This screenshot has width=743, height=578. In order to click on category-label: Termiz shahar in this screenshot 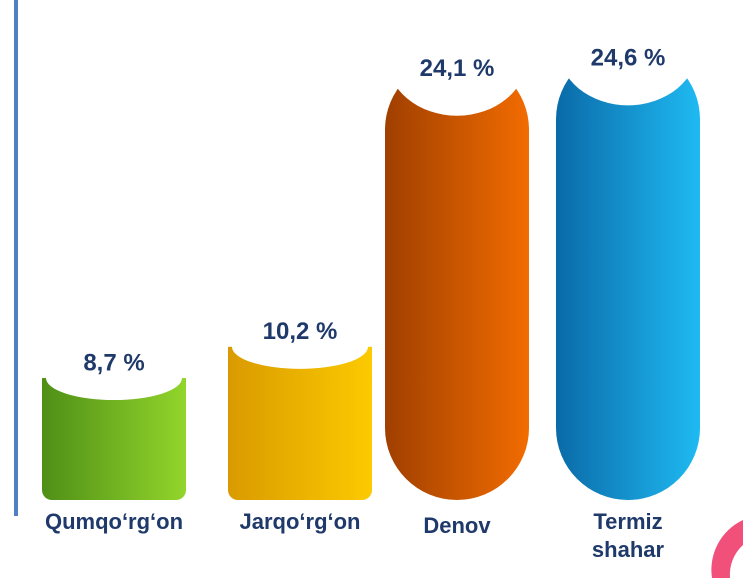, I will do `click(628, 535)`.